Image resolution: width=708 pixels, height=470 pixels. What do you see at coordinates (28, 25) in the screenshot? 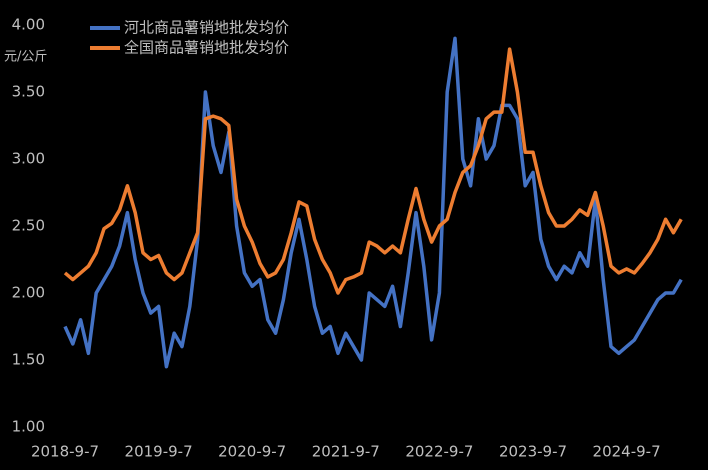
I see `y-tick-label: 4.00` at bounding box center [28, 25].